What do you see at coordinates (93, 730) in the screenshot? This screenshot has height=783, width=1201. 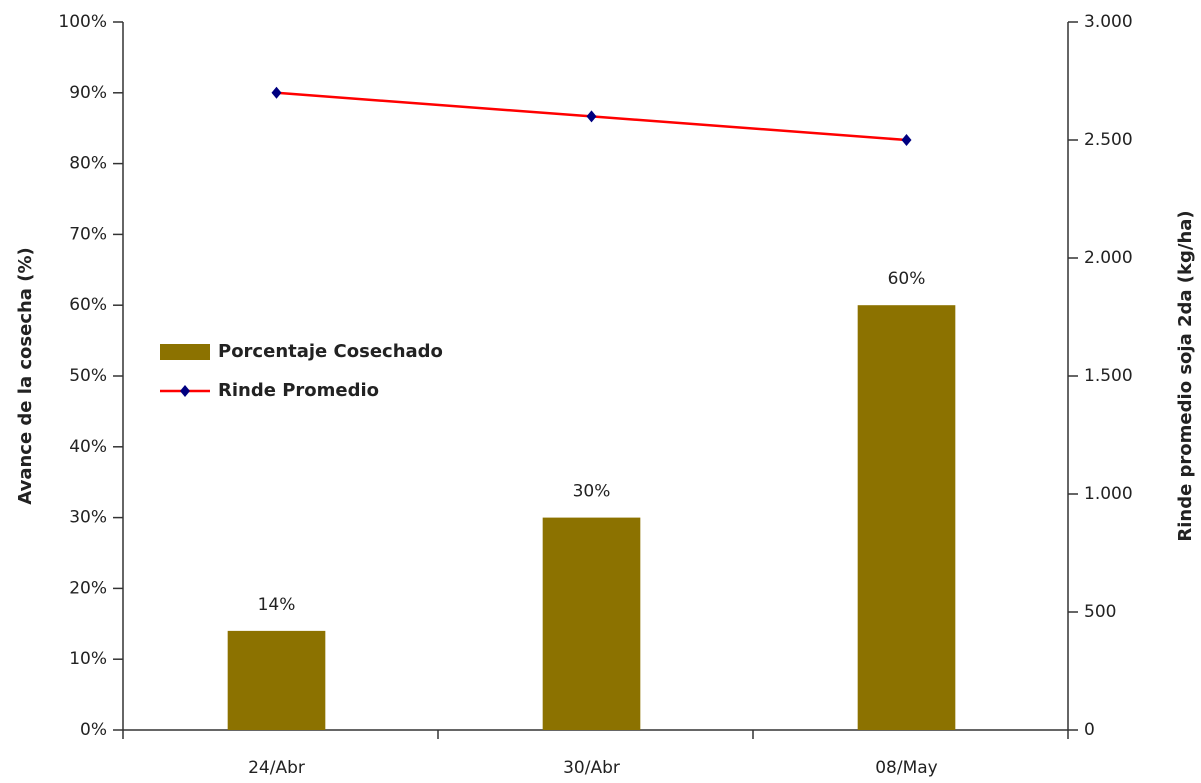 I see `y-tick-label: 0%` at bounding box center [93, 730].